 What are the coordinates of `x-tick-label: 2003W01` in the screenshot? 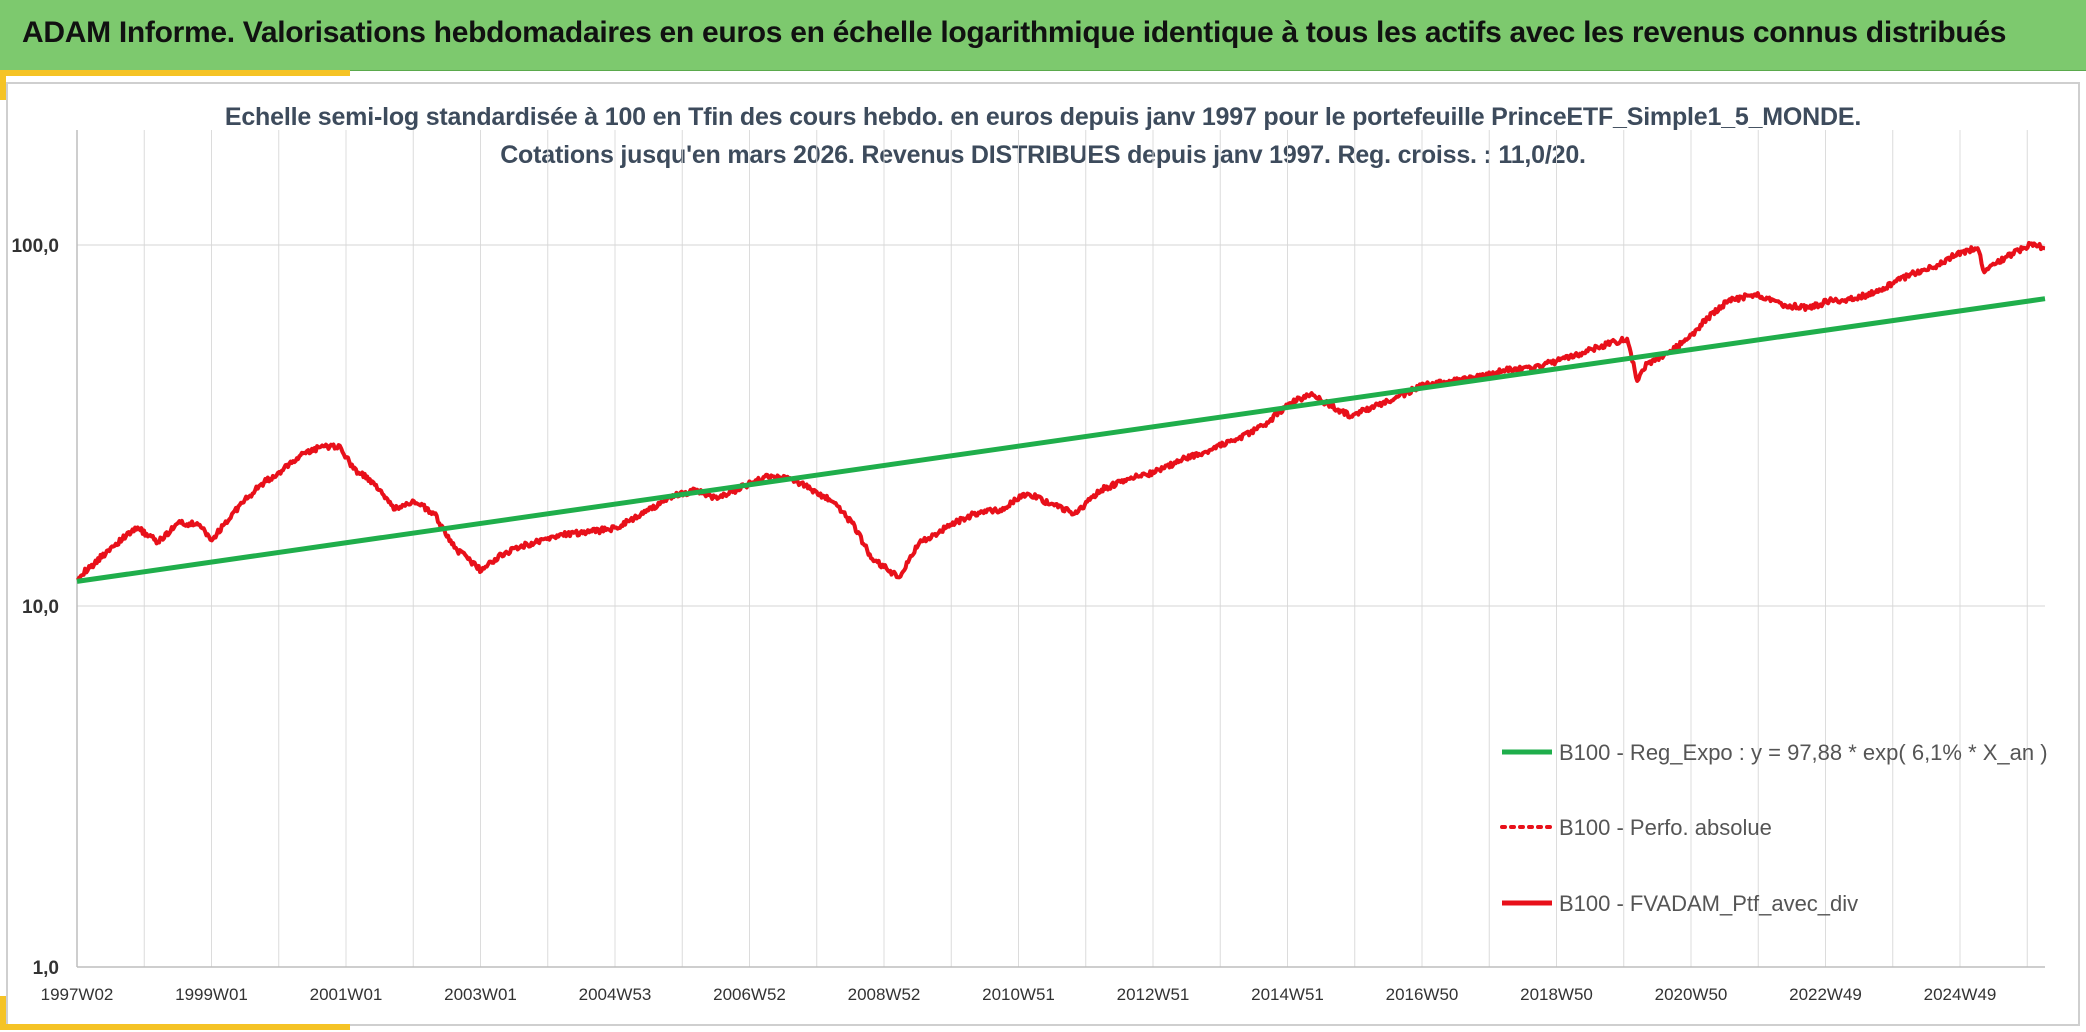 It's located at (480, 994).